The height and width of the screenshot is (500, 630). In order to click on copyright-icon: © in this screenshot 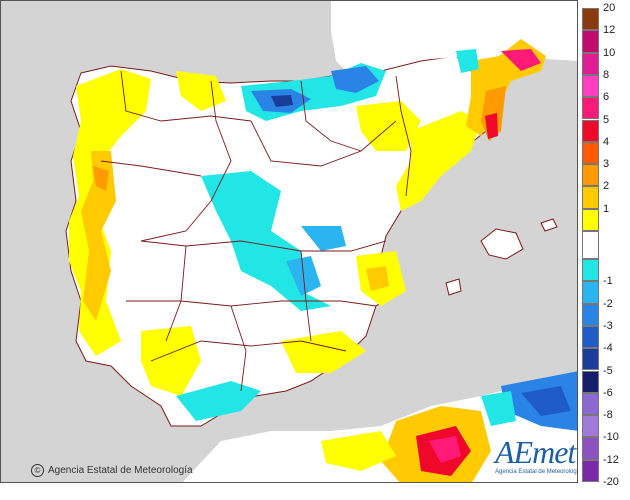, I will do `click(37, 470)`.